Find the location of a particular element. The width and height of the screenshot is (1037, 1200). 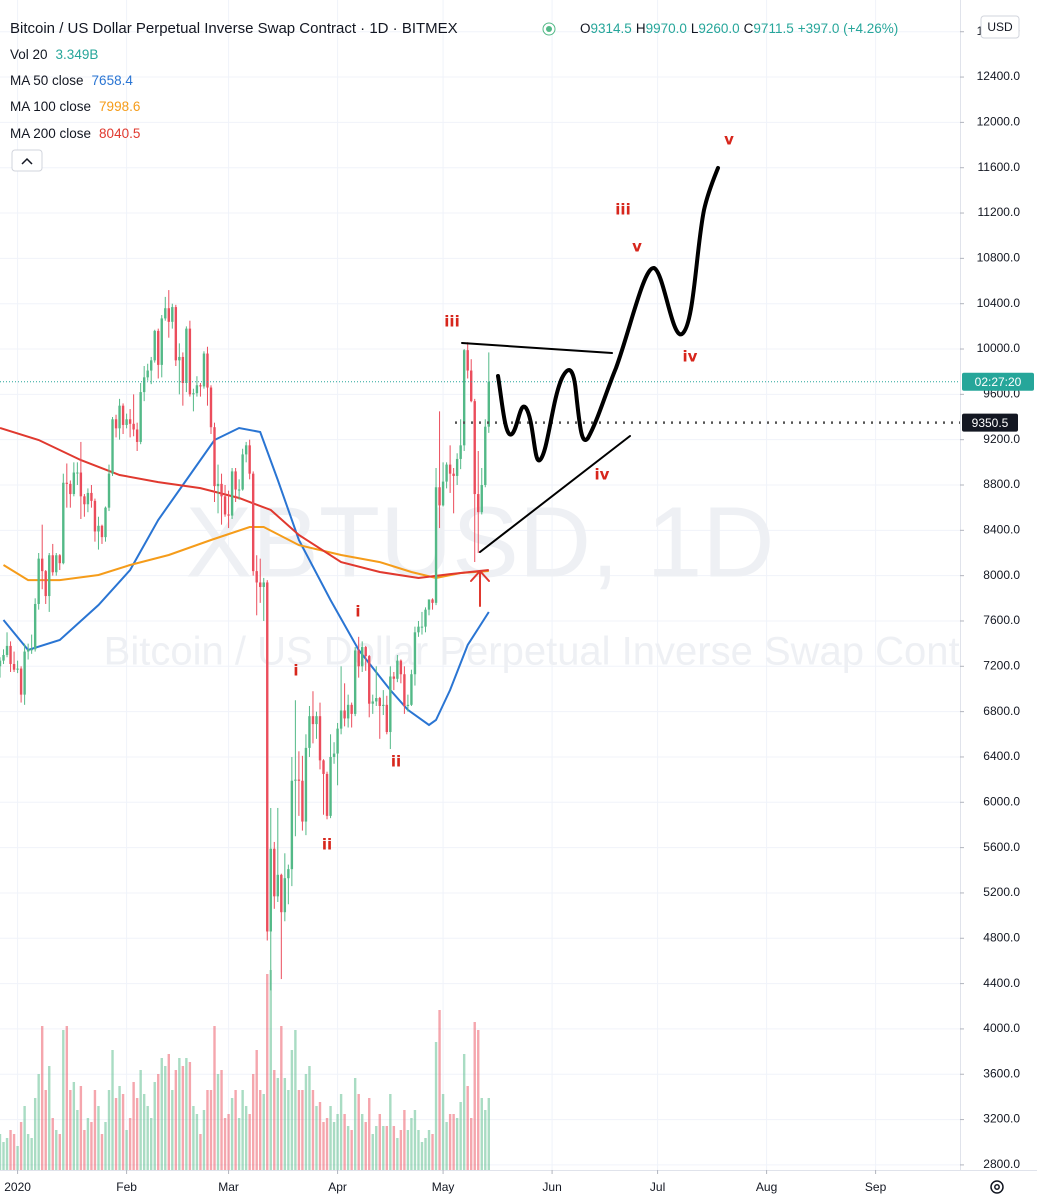

collapse-button is located at coordinates (27, 160).